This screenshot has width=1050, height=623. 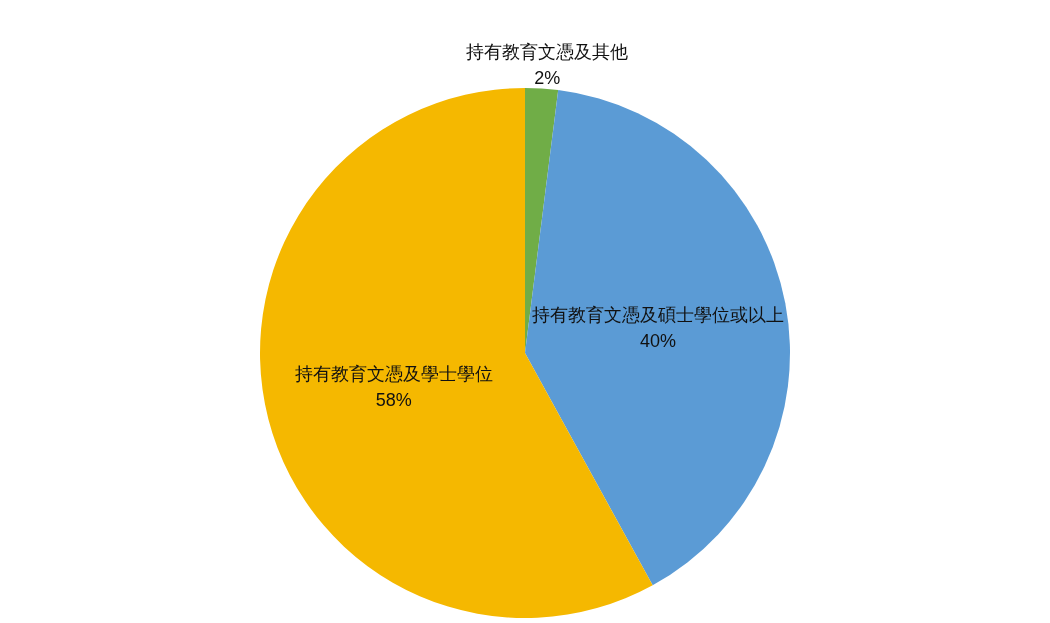 What do you see at coordinates (658, 314) in the screenshot?
I see `slice-label: 持有教育文憑及碩士學位或以上` at bounding box center [658, 314].